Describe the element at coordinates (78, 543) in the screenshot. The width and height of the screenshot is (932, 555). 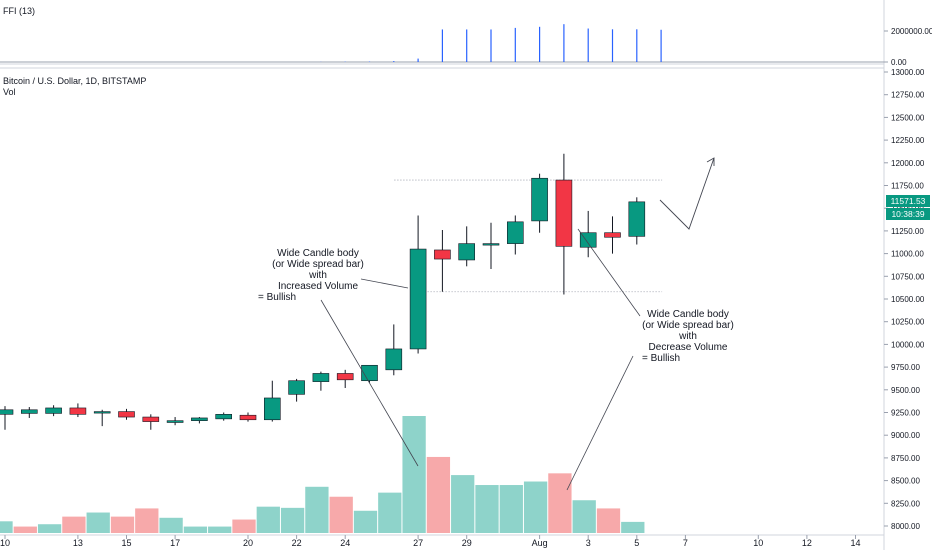
I see `time-axis-label: 13` at that location.